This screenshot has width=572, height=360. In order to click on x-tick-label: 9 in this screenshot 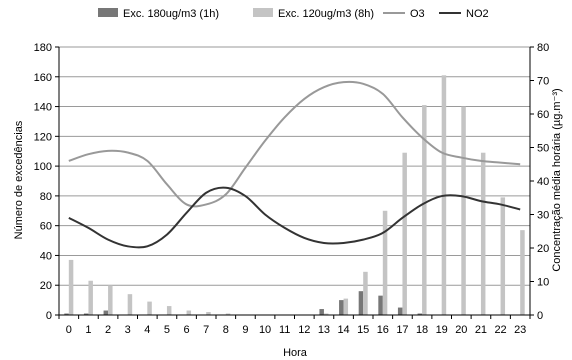, I will do `click(245, 330)`.